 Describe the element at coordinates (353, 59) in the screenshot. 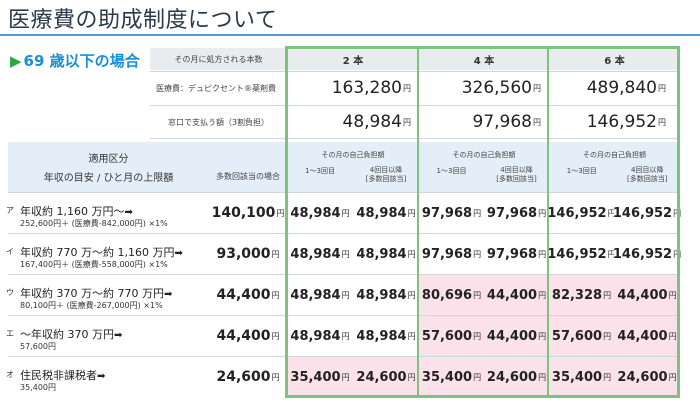

I see `col-header-2: 2 本` at that location.